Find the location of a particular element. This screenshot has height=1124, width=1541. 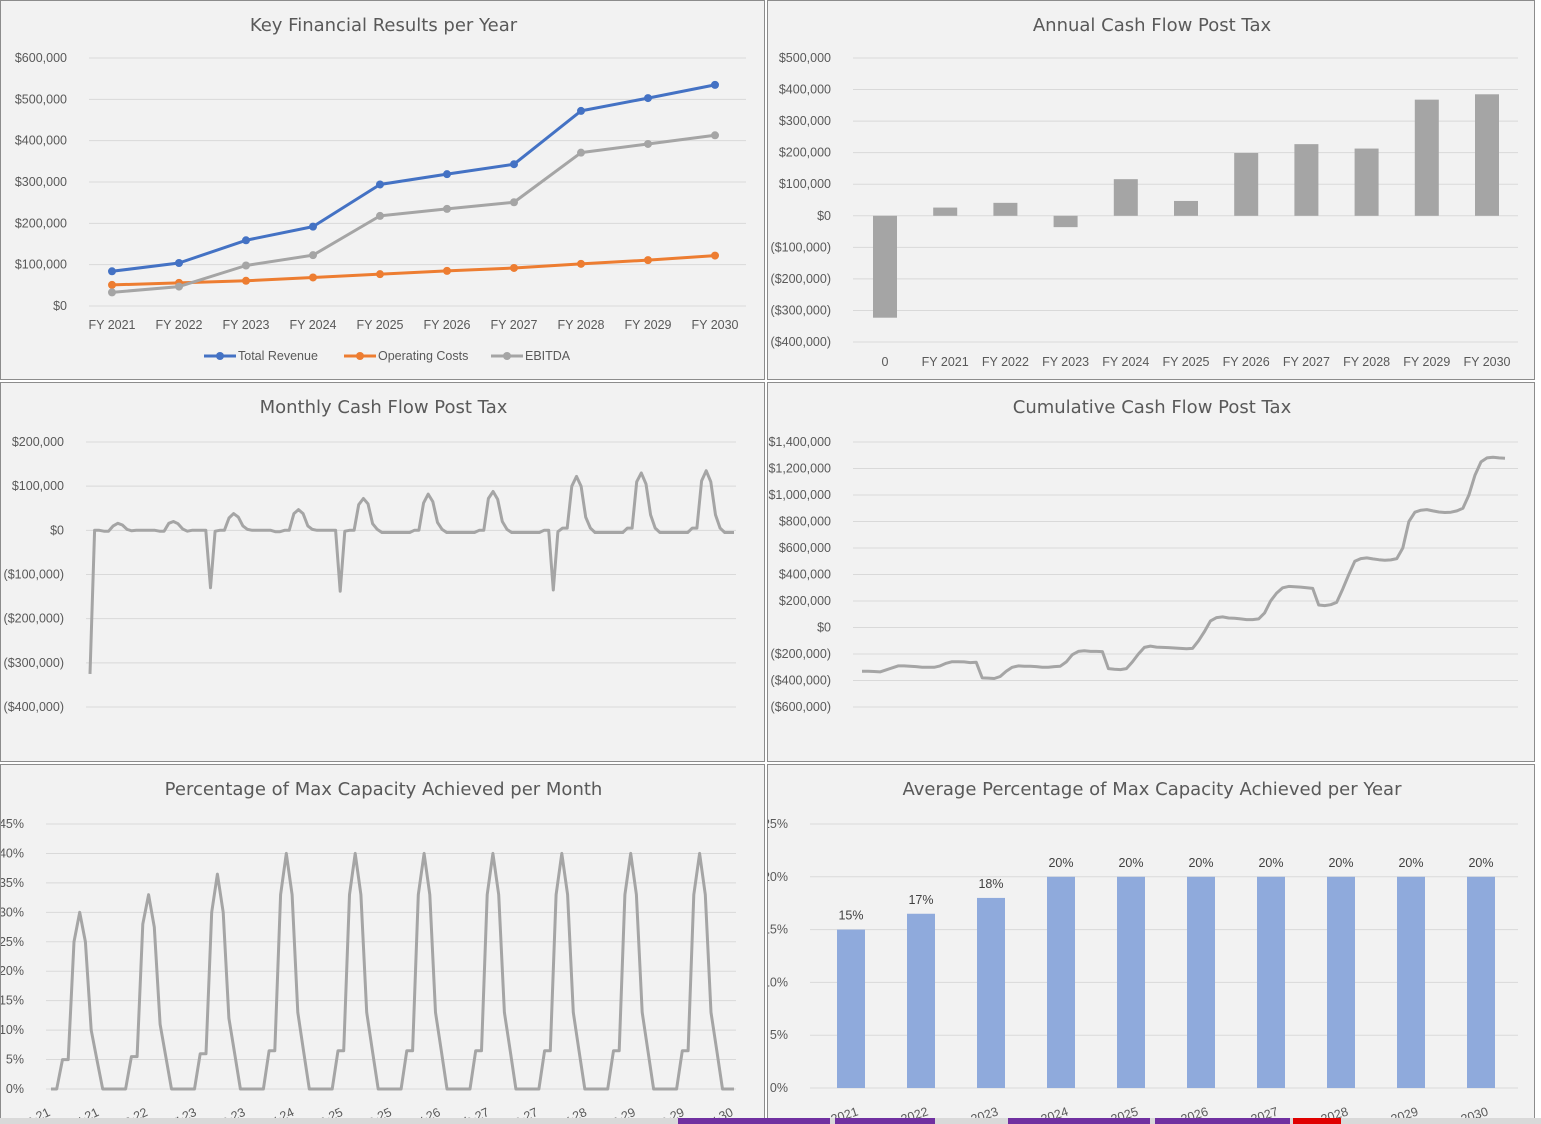

legend-label: EBITDA is located at coordinates (548, 356).